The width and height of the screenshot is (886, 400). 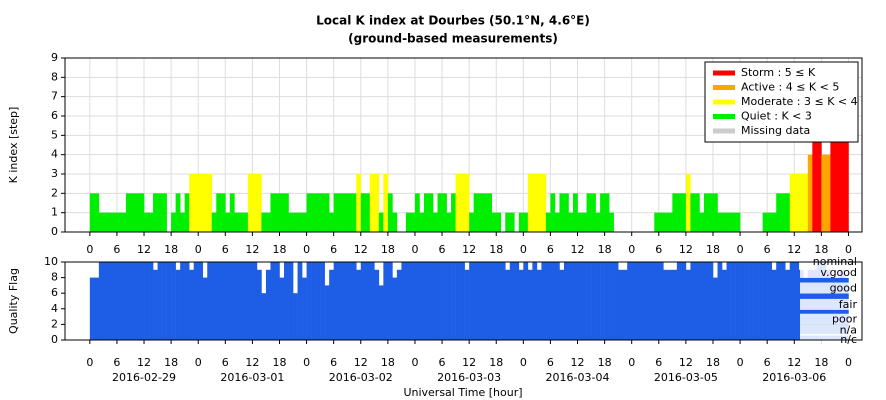 What do you see at coordinates (776, 116) in the screenshot?
I see `legend-label: Quiet : K < 3` at bounding box center [776, 116].